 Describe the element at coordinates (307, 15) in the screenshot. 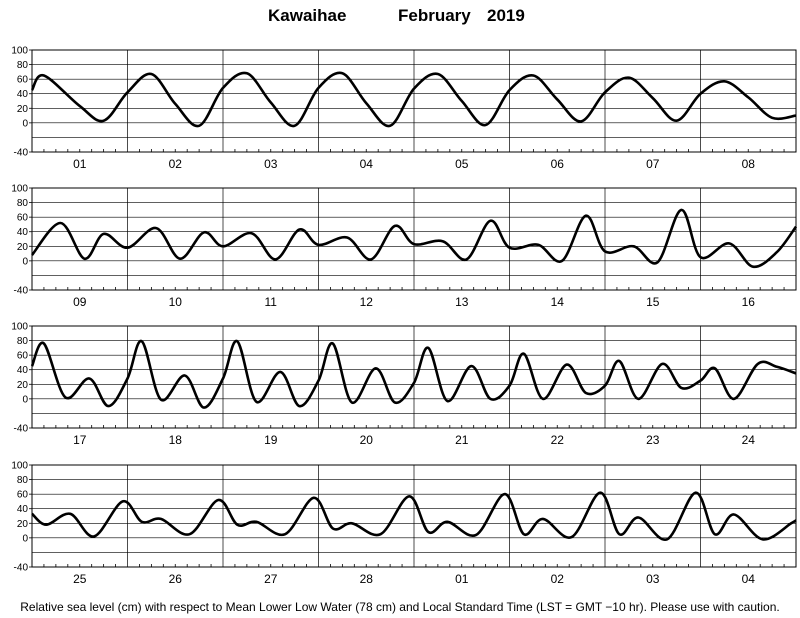

I see `title-station: Kawaihae` at that location.